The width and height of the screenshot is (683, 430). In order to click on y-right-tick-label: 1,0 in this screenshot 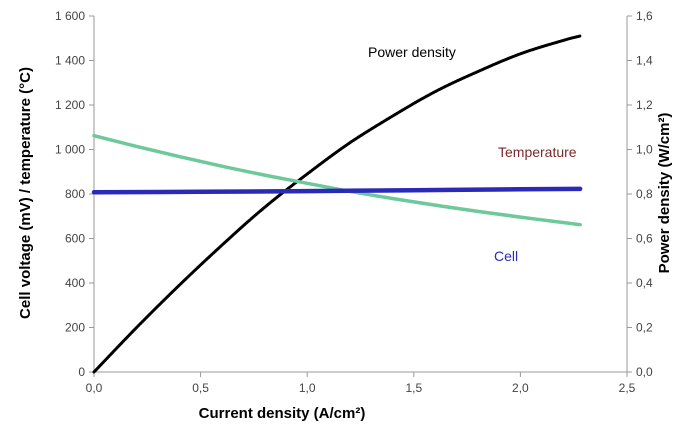, I will do `click(644, 150)`.